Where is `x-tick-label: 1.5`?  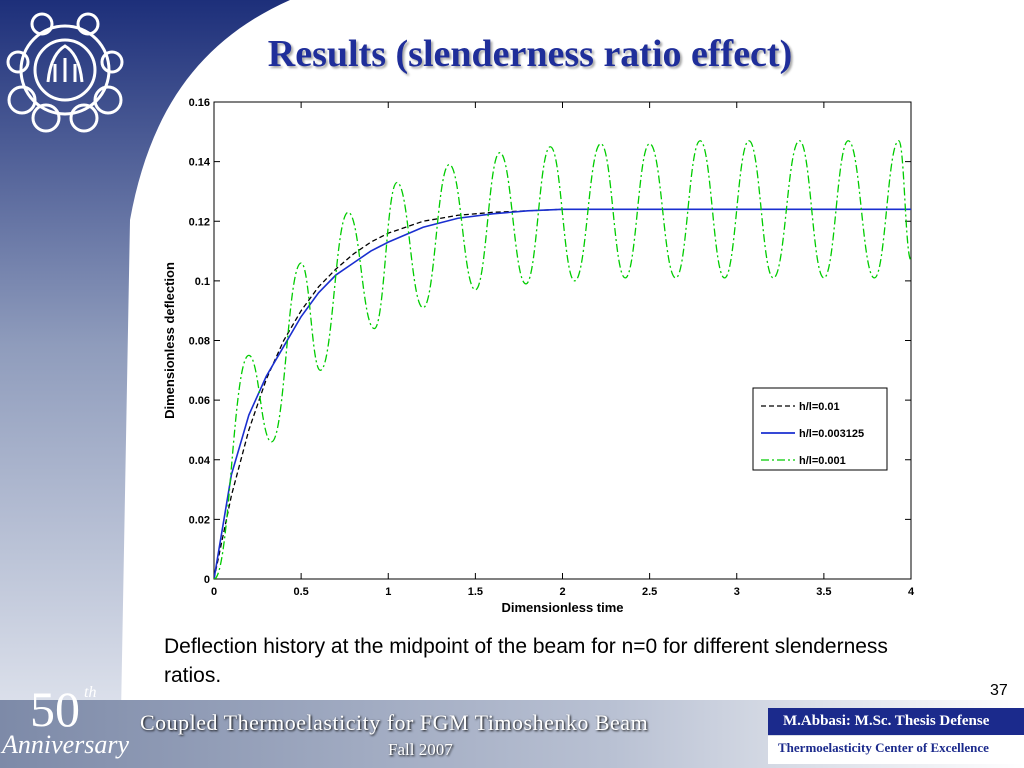
x-tick-label: 1.5 is located at coordinates (475, 592).